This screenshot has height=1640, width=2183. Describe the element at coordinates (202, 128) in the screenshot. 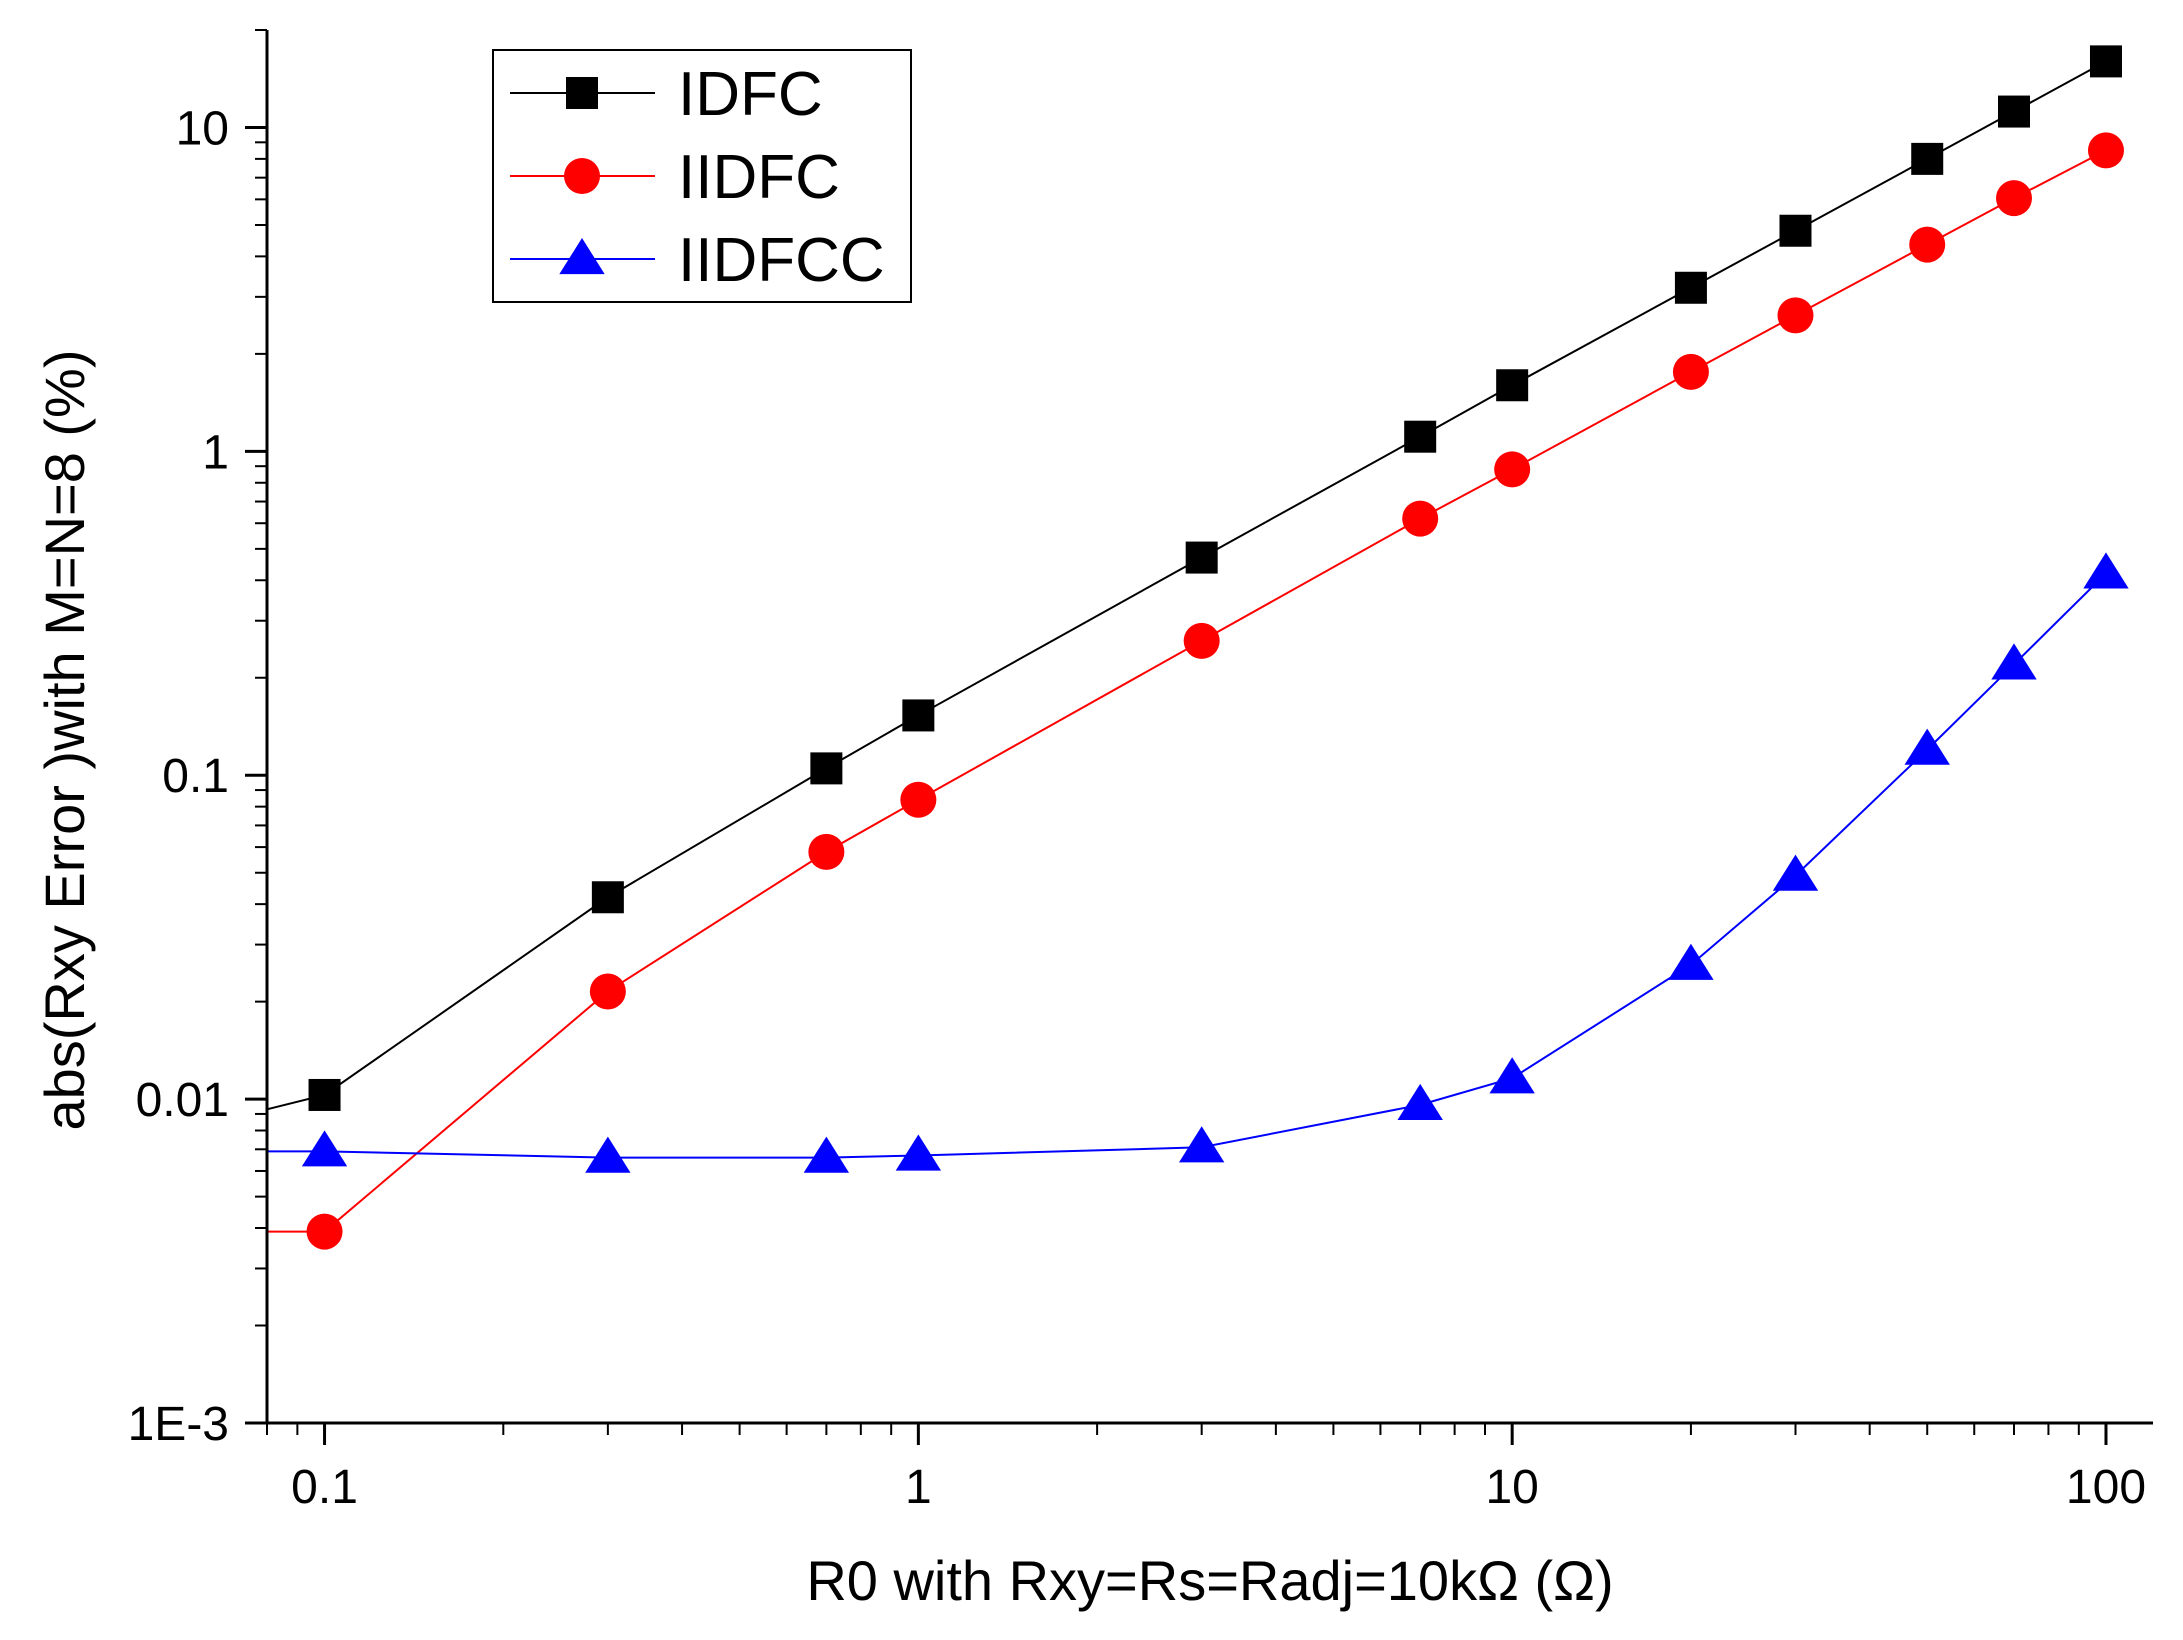

I see `y-tick-label: 10` at that location.